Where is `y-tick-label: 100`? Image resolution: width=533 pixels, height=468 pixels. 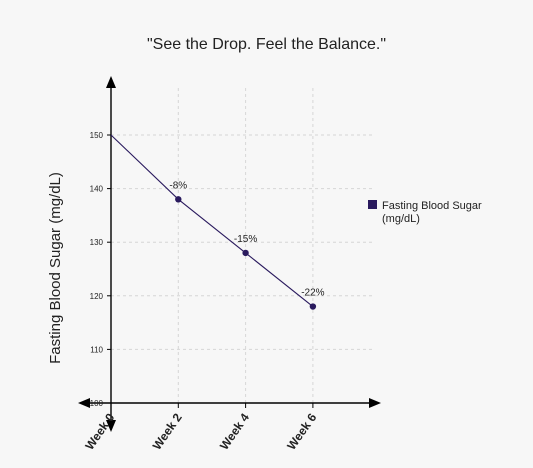
y-tick-label: 100 is located at coordinates (97, 403).